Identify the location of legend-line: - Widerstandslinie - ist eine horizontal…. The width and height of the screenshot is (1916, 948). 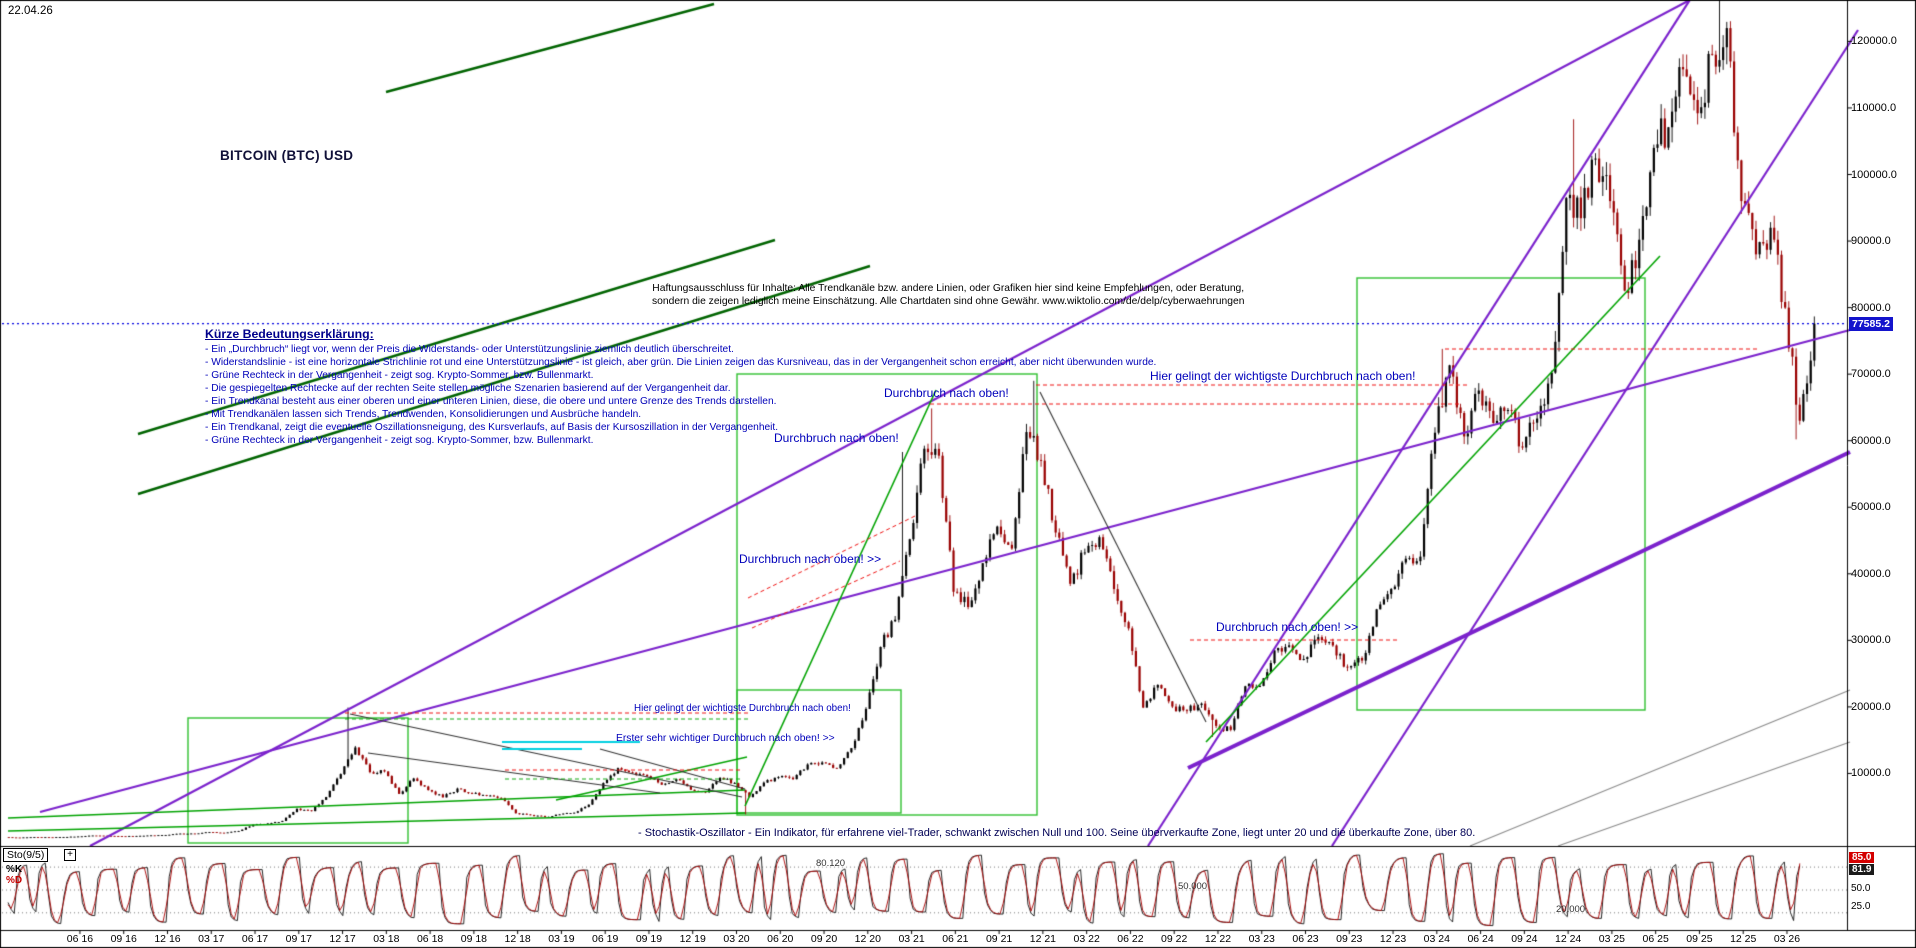
(681, 362).